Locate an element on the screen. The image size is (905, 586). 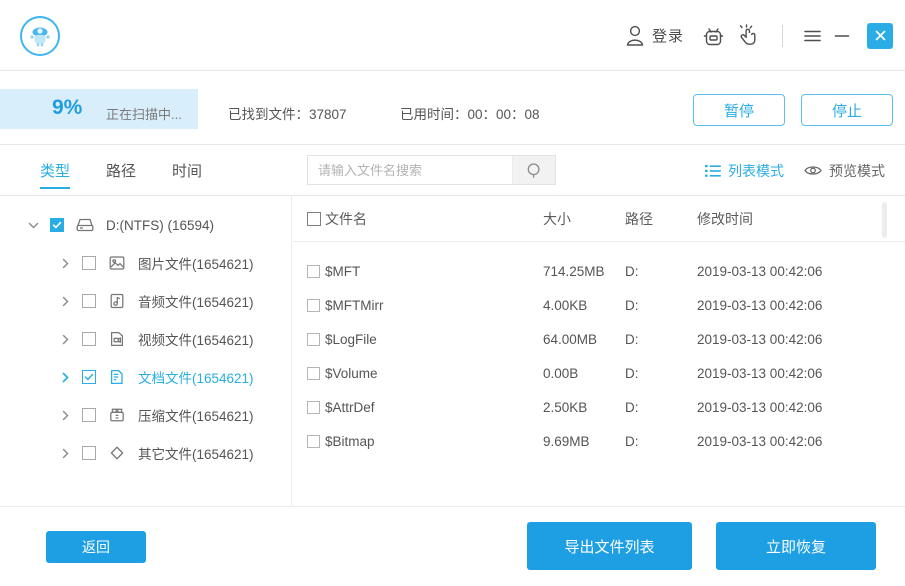
tree-checkbox-documents is located at coordinates (89, 377).